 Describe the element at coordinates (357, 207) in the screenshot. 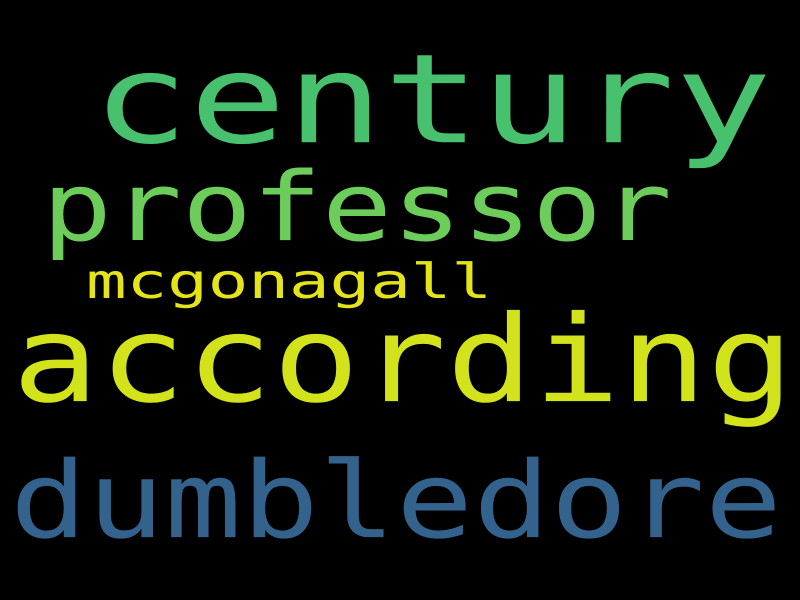

I see `word-professor: professor` at that location.